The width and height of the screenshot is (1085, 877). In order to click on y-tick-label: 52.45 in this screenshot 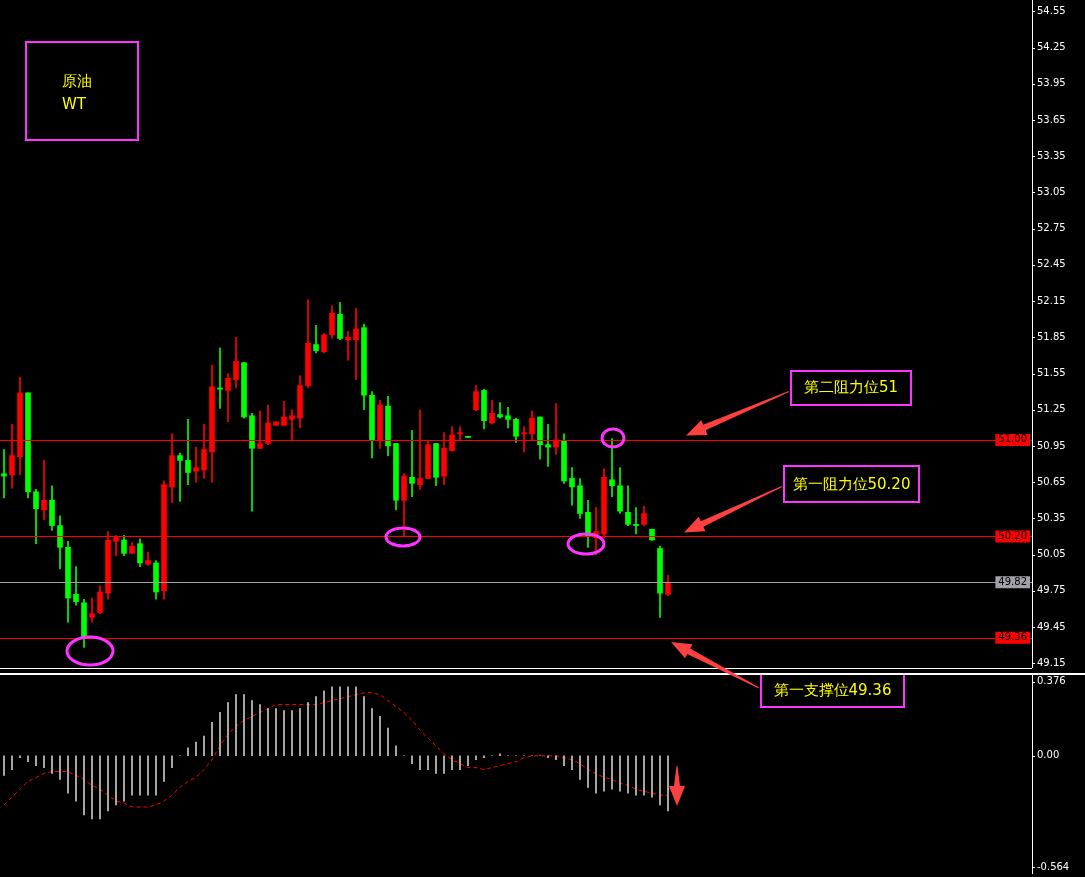, I will do `click(1051, 264)`.